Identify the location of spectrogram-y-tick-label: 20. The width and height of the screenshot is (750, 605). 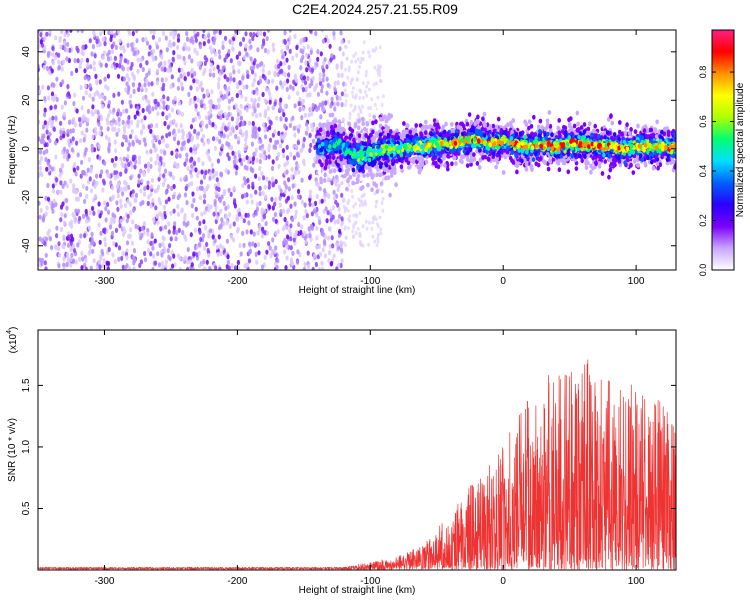
(26, 100).